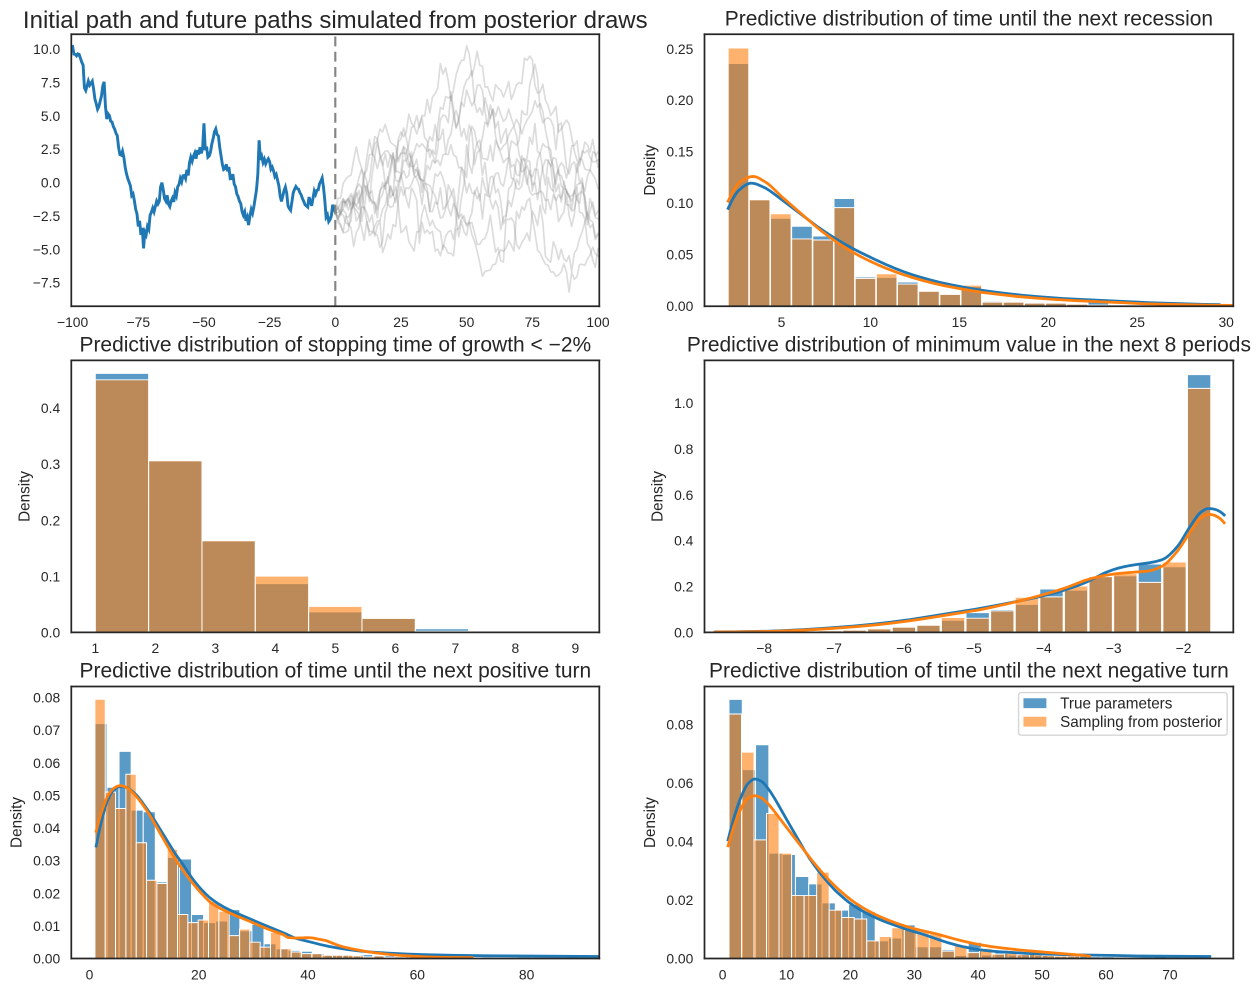 This screenshot has height=997, width=1259. I want to click on svg-text: 75, so click(533, 322).